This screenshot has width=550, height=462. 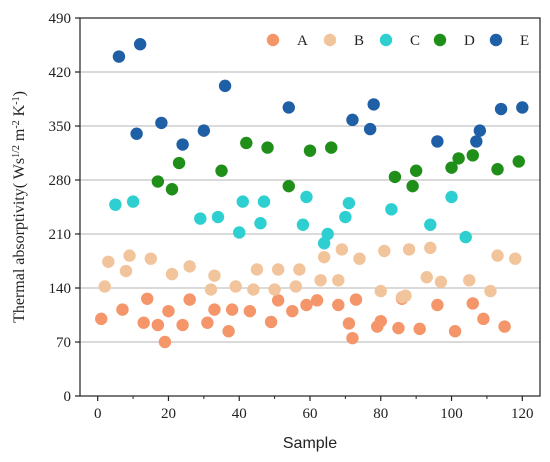 I want to click on y-tick-label: 490, so click(x=60, y=19).